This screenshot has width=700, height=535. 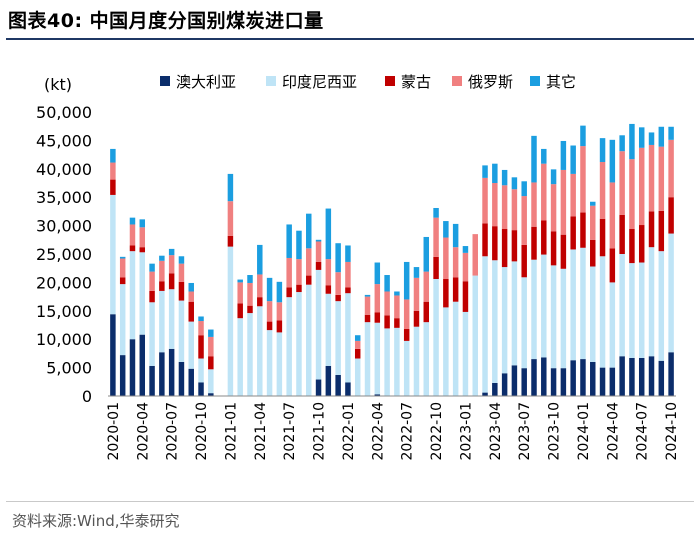 What do you see at coordinates (524, 261) in the screenshot?
I see `bar-segment-2023-07-s2` at bounding box center [524, 261].